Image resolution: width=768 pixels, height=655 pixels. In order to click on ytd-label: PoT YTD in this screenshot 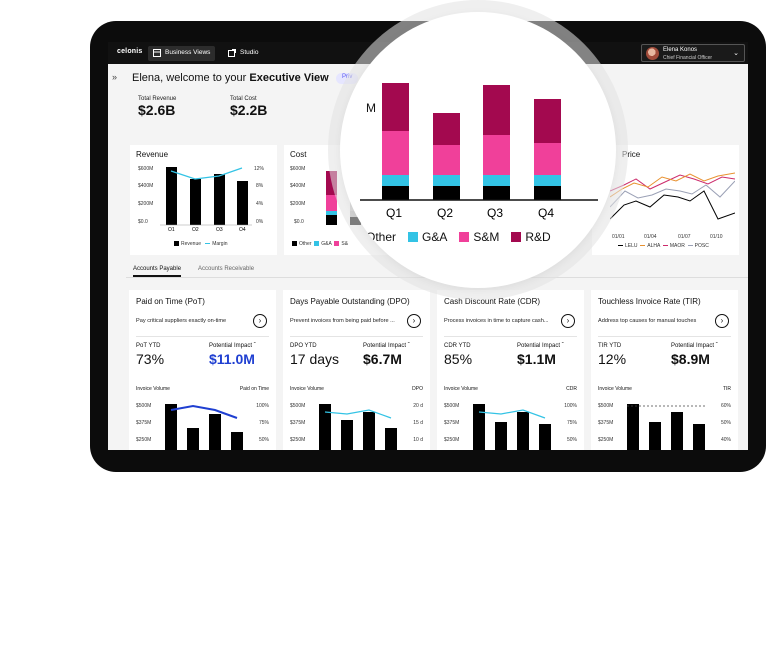, I will do `click(148, 346)`.